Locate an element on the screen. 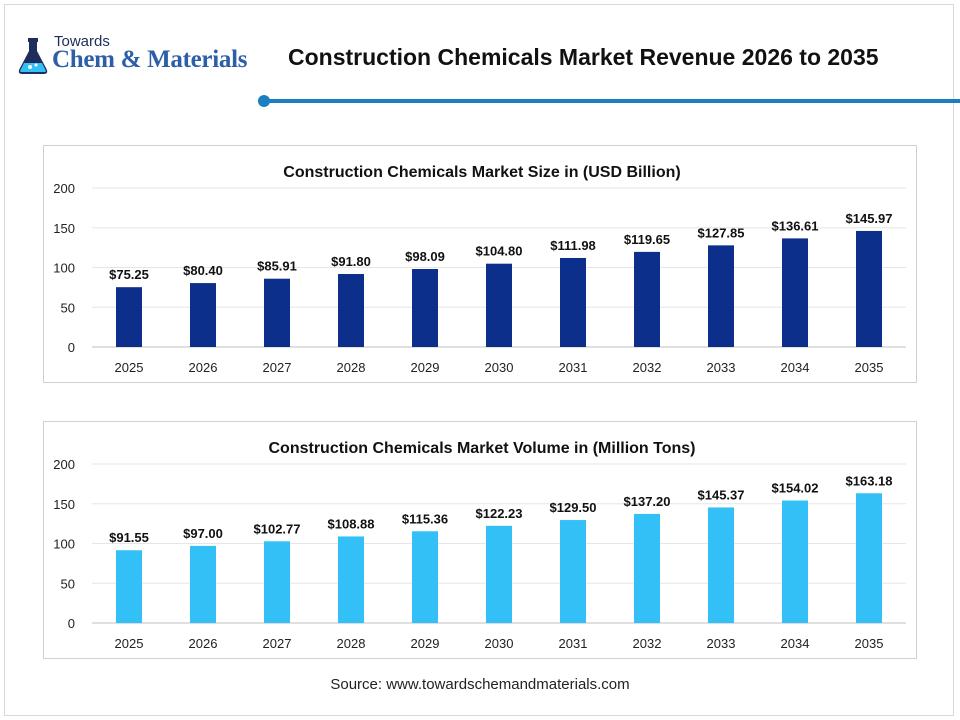 The image size is (960, 720). data-label: $85.91 is located at coordinates (277, 266).